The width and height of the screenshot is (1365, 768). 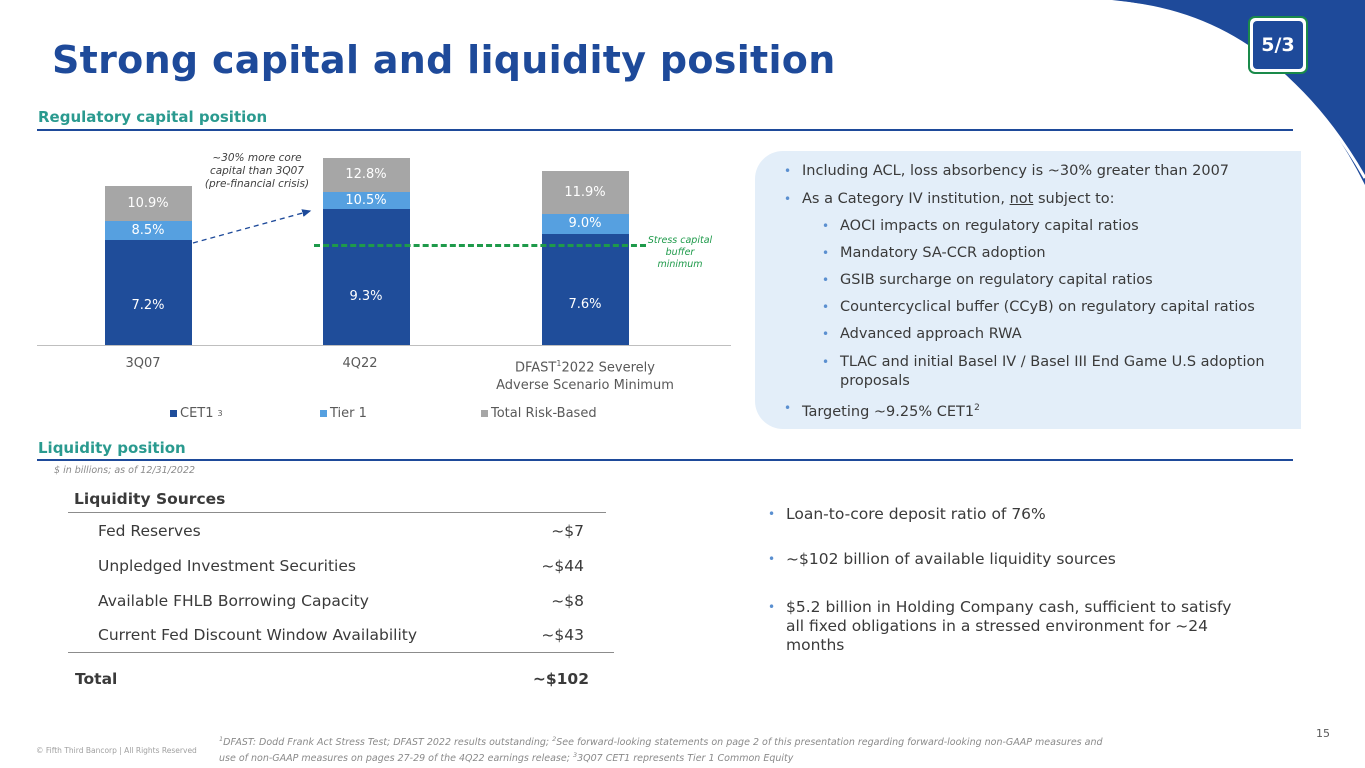 What do you see at coordinates (544, 413) in the screenshot?
I see `legend-total-label: Total Risk-Based` at bounding box center [544, 413].